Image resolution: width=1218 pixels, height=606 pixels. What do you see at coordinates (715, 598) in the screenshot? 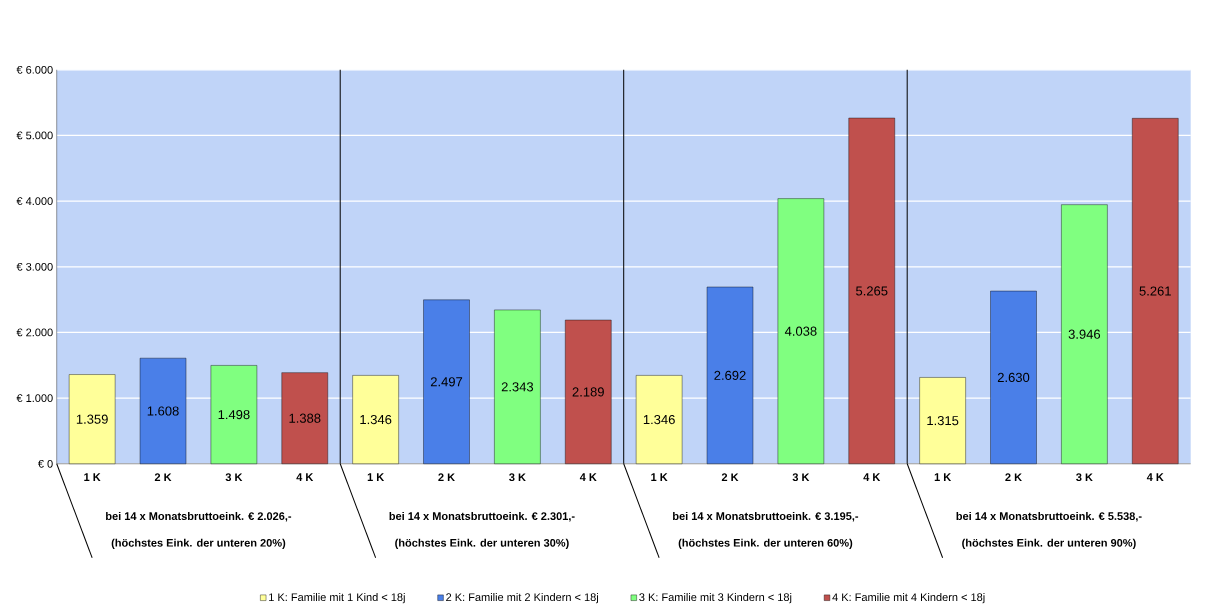
I see `legend-label: 3 K: Familie mit 3 Kindern < 18j` at bounding box center [715, 598].